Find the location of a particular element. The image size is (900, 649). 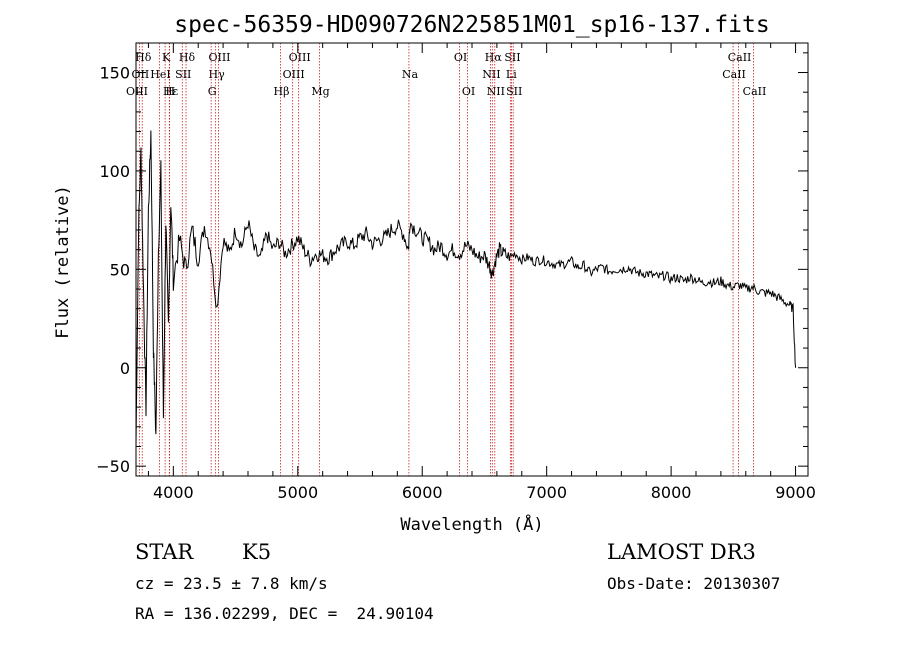

x-tick-label: 6000 is located at coordinates (422, 492).